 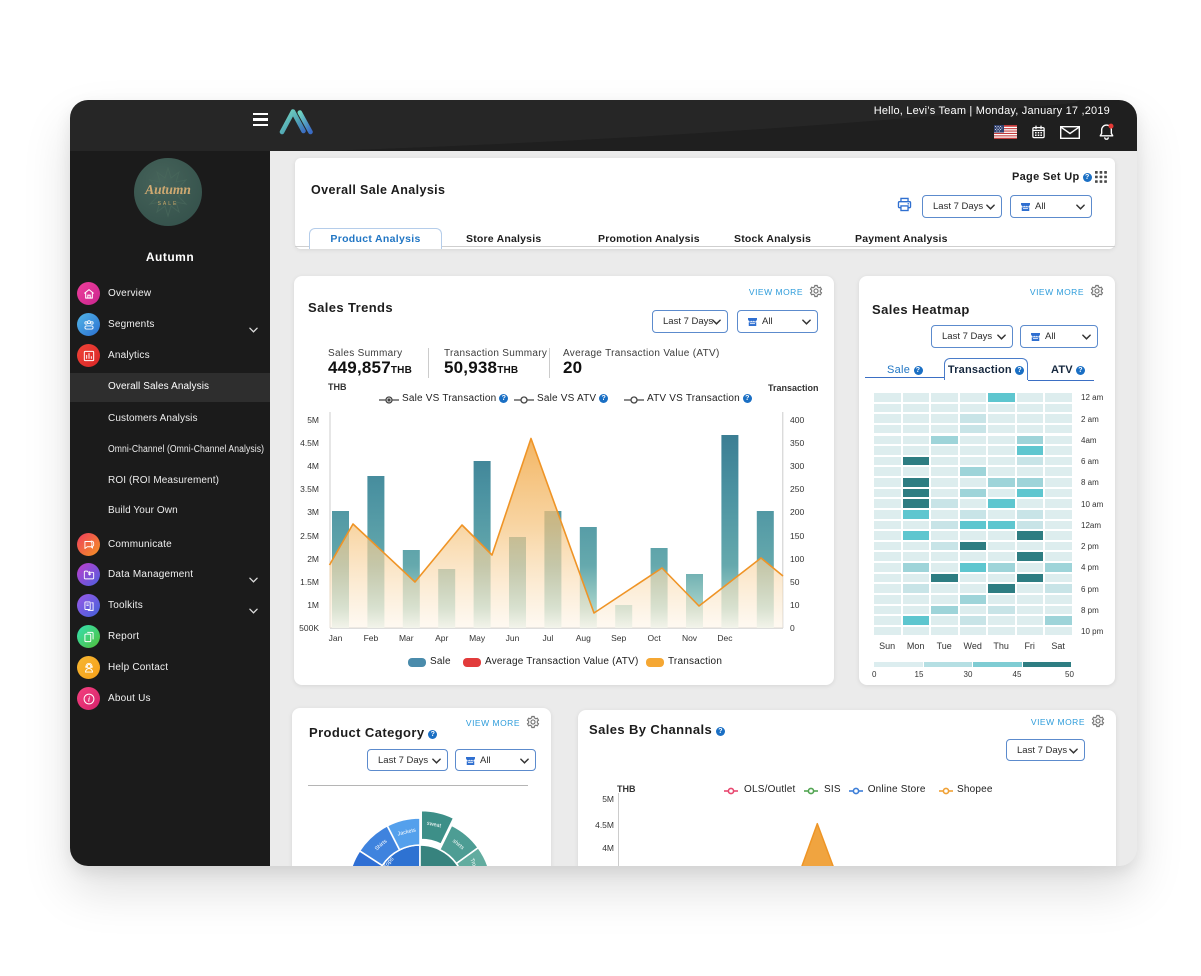 What do you see at coordinates (167, 189) in the screenshot?
I see `svg-text: Autumn` at bounding box center [167, 189].